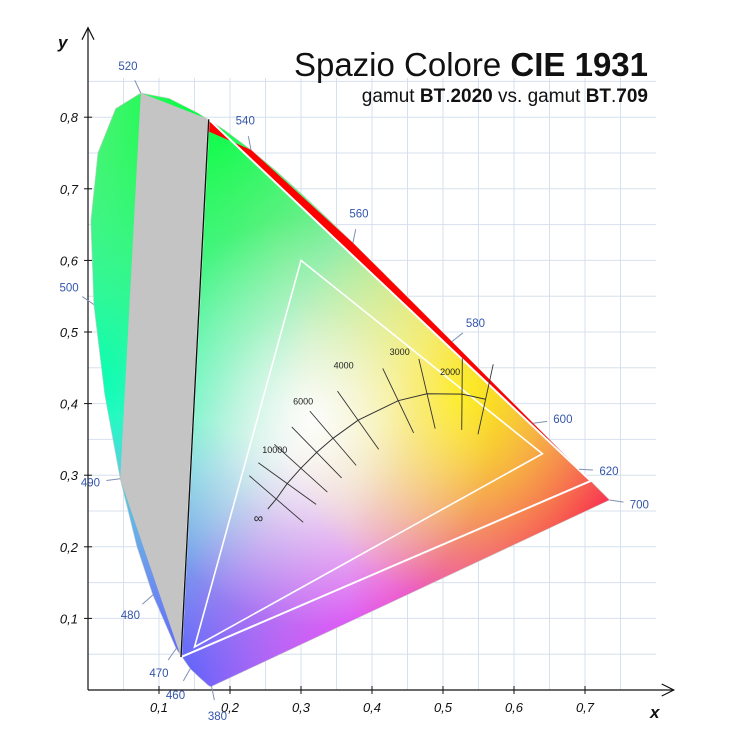 The width and height of the screenshot is (730, 730). I want to click on wavelength-label: 470, so click(158, 674).